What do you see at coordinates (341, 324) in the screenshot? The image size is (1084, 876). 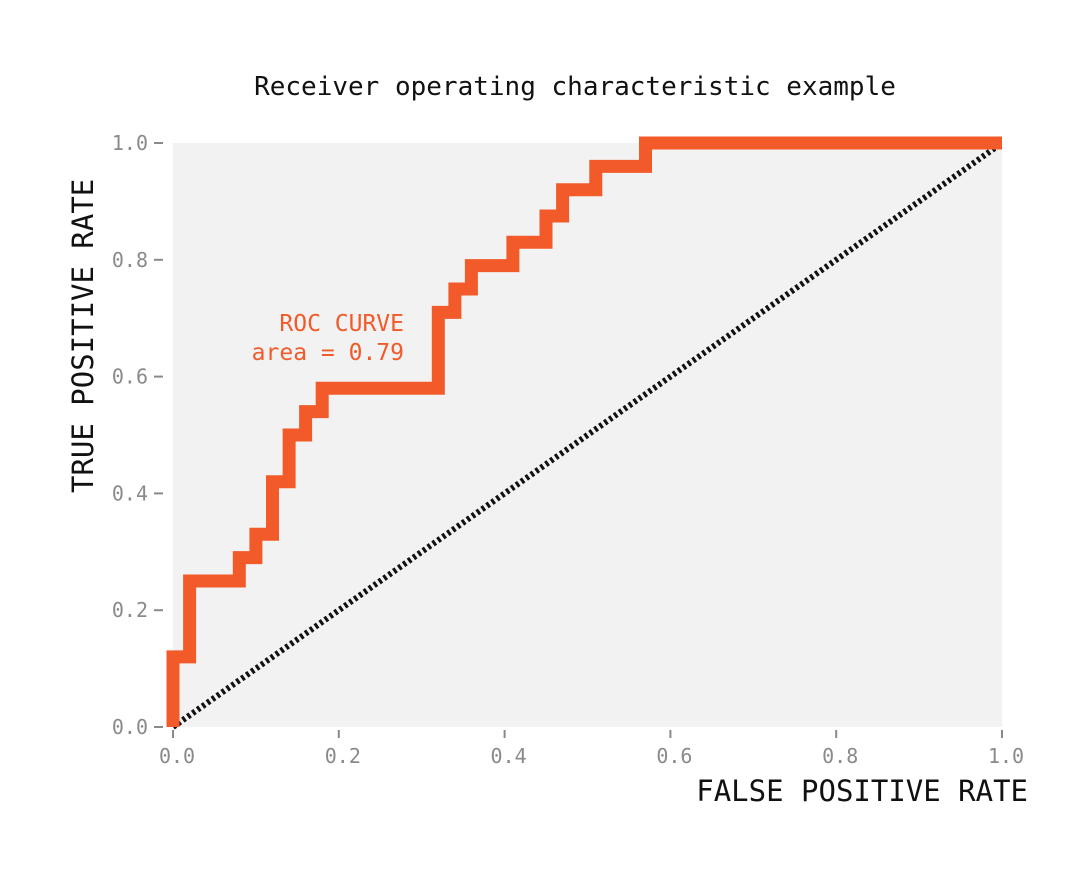 I see `roc-annotation-label: ROC CURVE` at bounding box center [341, 324].